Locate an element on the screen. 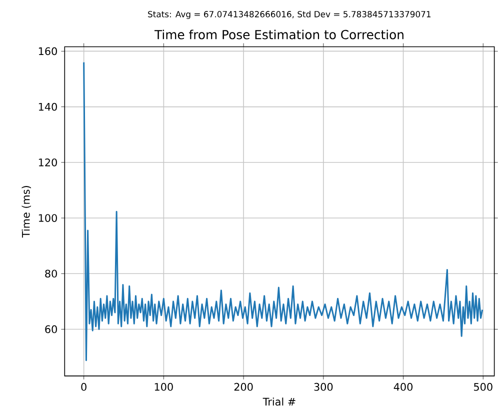 Image resolution: width=498 pixels, height=410 pixels. y-tick-label: 140 is located at coordinates (47, 106).